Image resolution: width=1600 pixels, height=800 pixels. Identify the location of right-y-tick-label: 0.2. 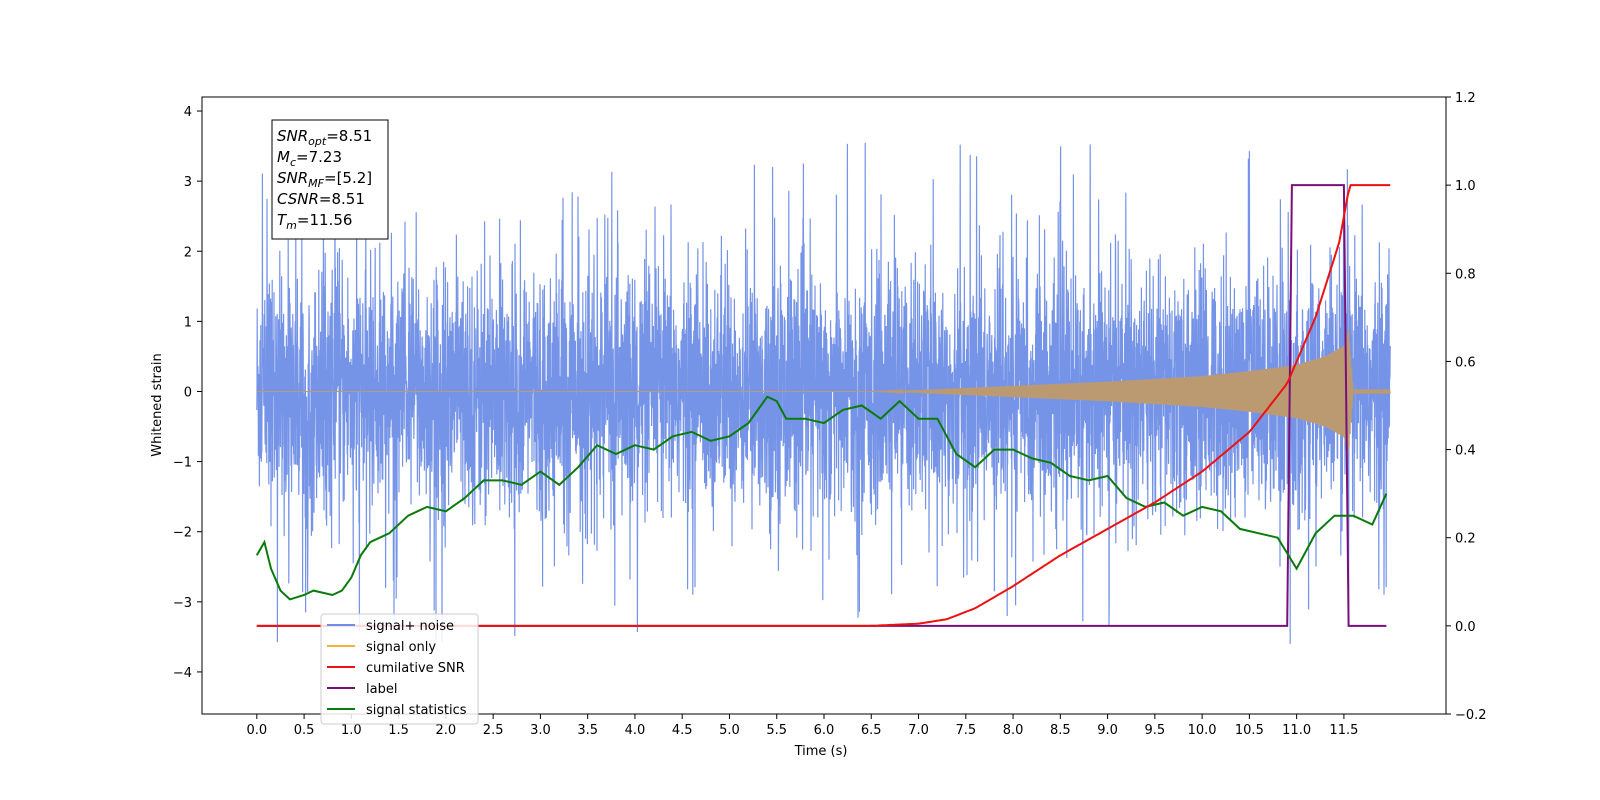
(1465, 539).